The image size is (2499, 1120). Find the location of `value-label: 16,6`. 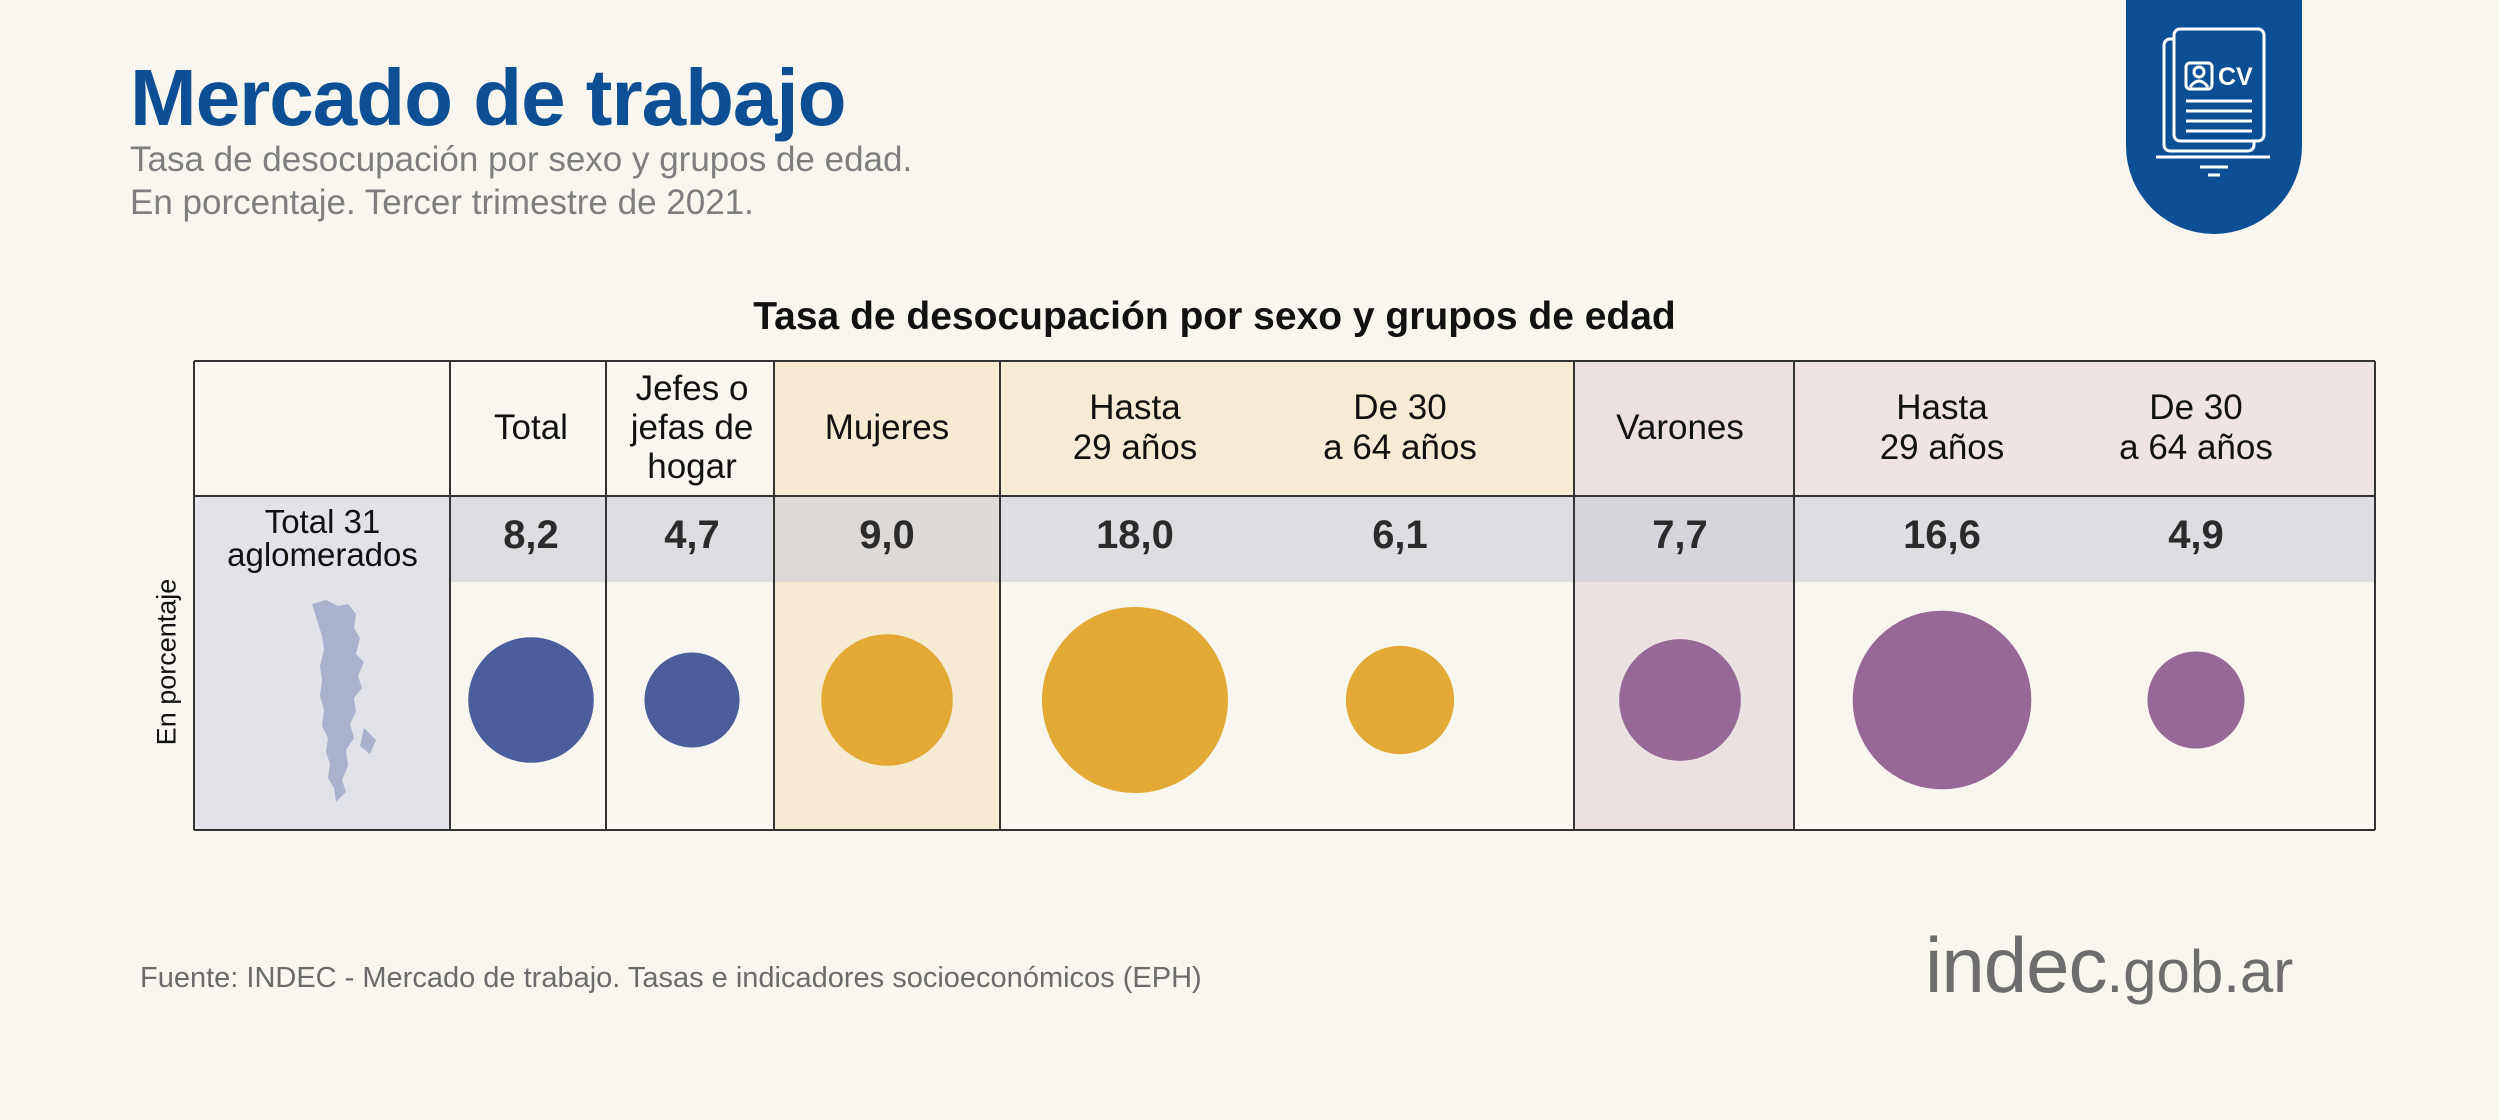

value-label: 16,6 is located at coordinates (1942, 534).